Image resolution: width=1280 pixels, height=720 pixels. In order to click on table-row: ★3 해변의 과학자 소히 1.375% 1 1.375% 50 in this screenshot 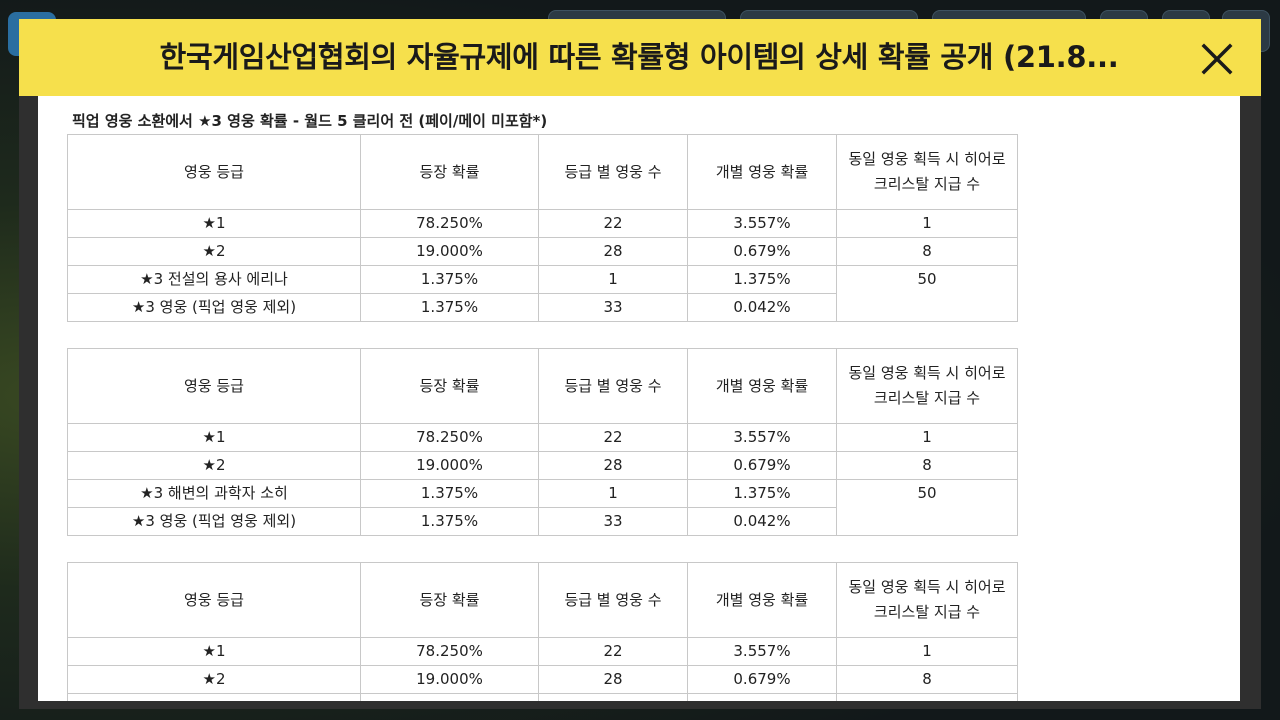, I will do `click(542, 507)`.